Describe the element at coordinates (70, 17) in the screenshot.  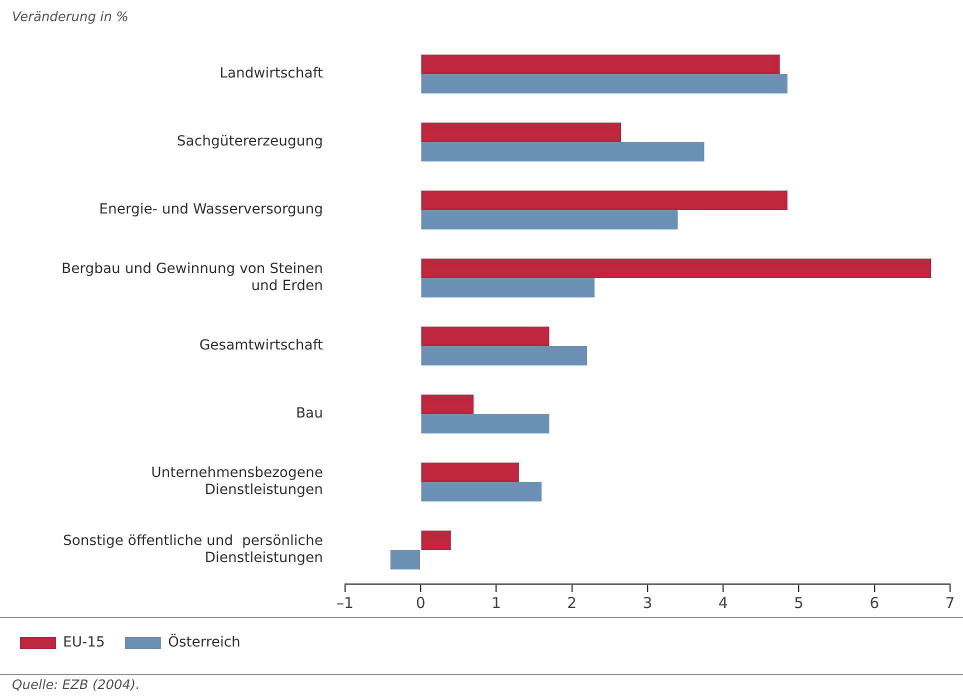
I see `x-axis-title: Veränderung in %` at that location.